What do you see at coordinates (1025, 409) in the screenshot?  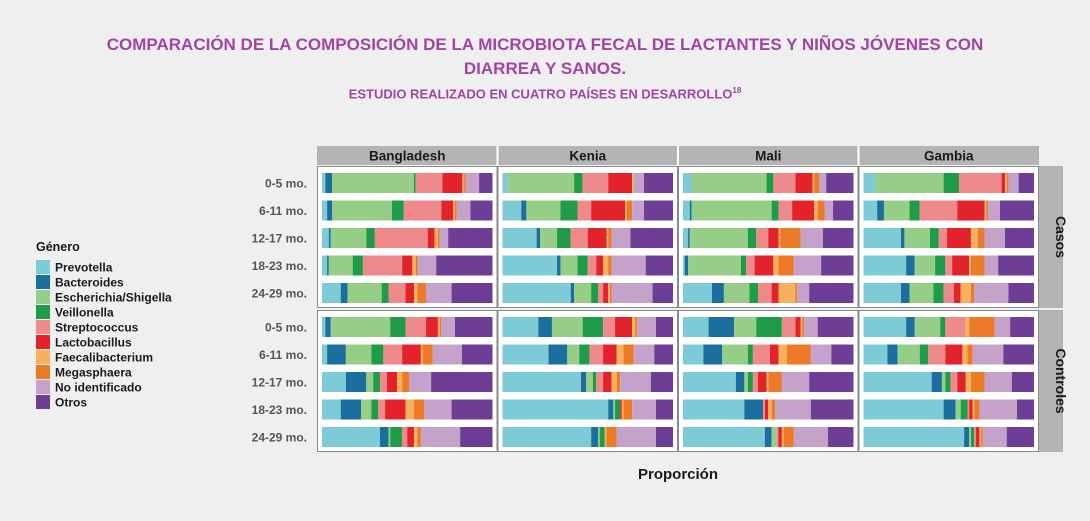 I see `bar-segment-controles-gambia-18-23-mo-otros` at bounding box center [1025, 409].